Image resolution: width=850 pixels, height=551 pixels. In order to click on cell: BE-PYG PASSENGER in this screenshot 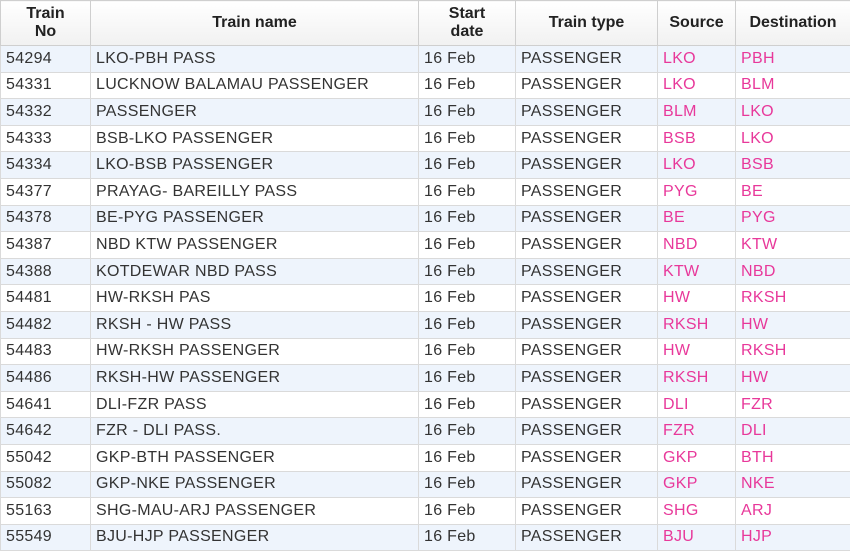, I will do `click(255, 218)`.